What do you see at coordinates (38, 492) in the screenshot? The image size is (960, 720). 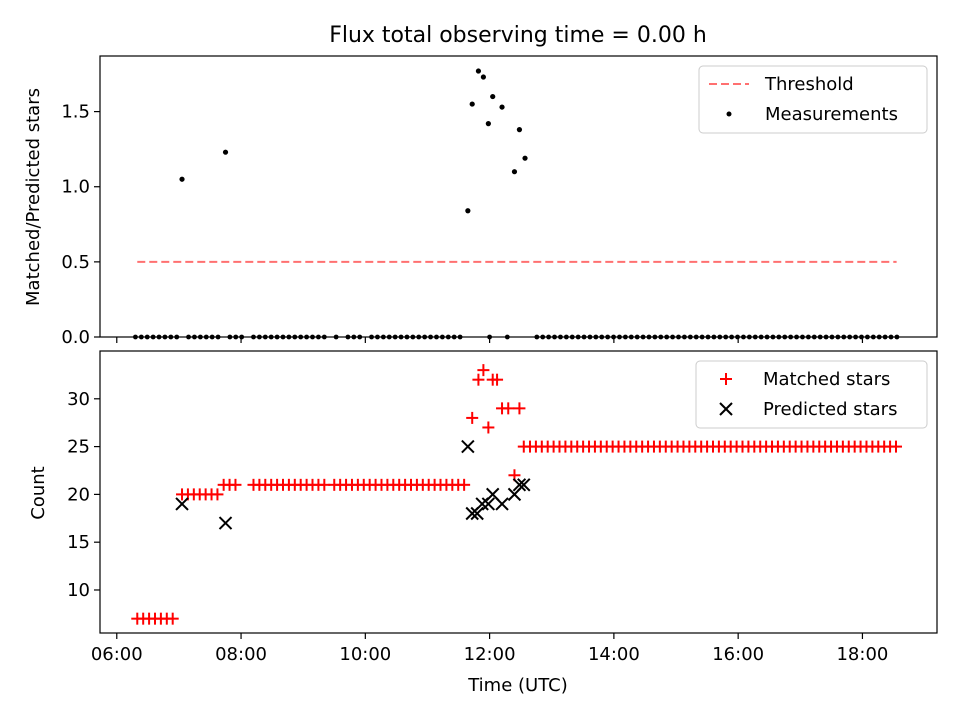 I see `bottom-y-axis-label: Count` at bounding box center [38, 492].